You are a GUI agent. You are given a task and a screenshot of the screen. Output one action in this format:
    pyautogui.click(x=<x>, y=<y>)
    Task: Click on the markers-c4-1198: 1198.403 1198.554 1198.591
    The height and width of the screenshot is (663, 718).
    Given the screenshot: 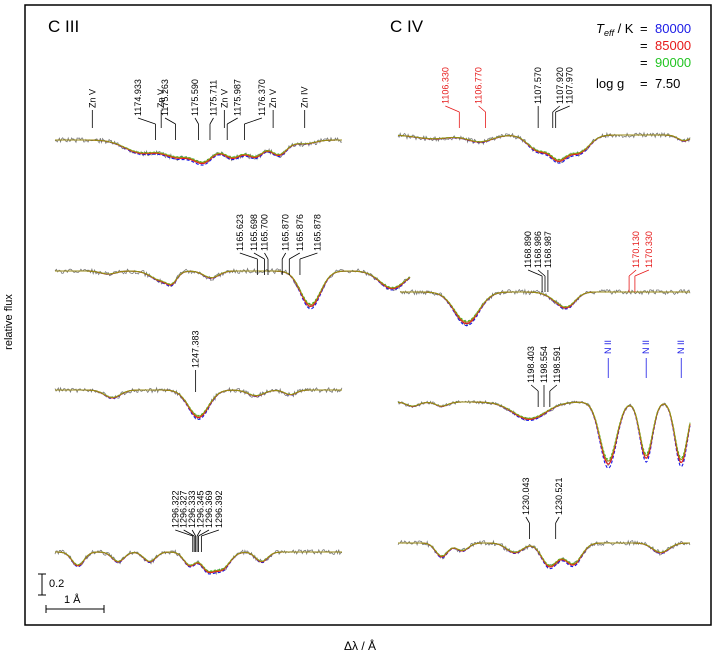 What is the action you would take?
    pyautogui.click(x=544, y=376)
    